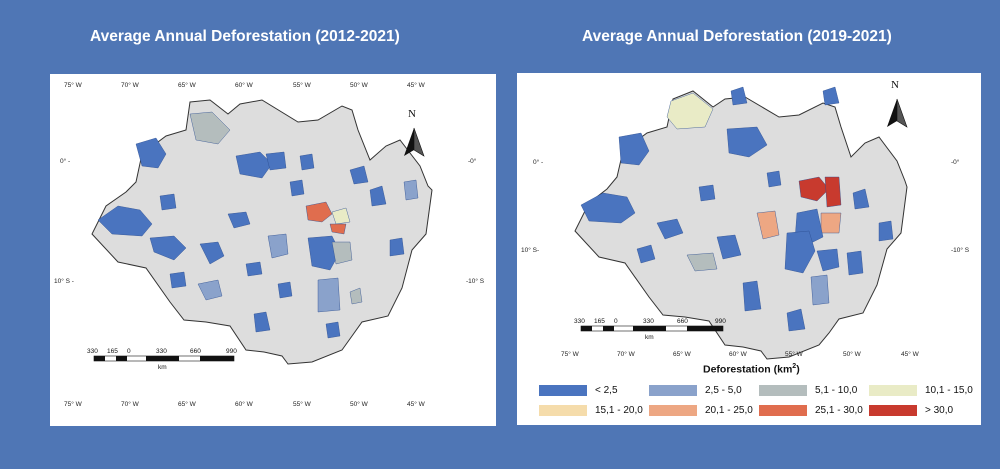 This screenshot has width=1000, height=469. What do you see at coordinates (794, 354) in the screenshot?
I see `lon-label-mid: 55° W` at bounding box center [794, 354].